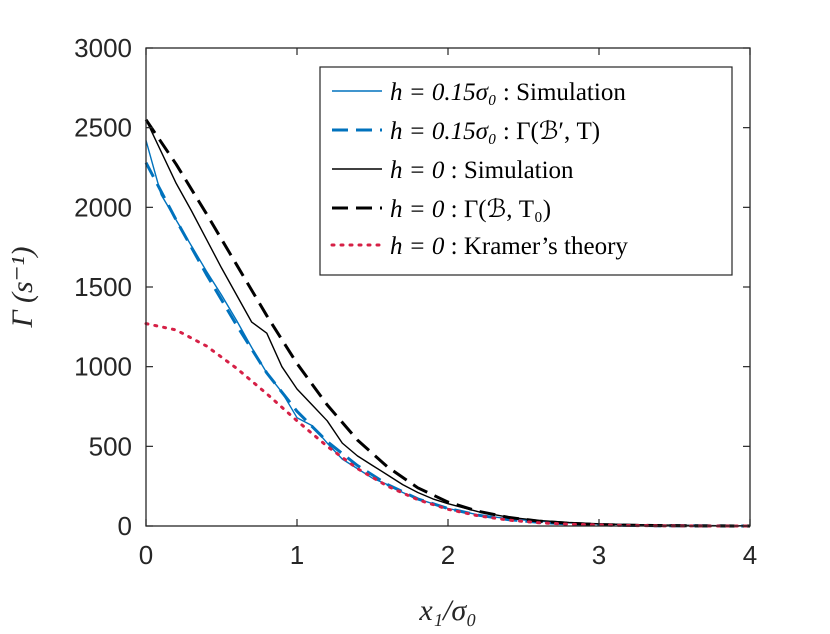 This screenshot has height=634, width=830. I want to click on y-axis-label: Γ (s⁻¹), so click(22, 287).